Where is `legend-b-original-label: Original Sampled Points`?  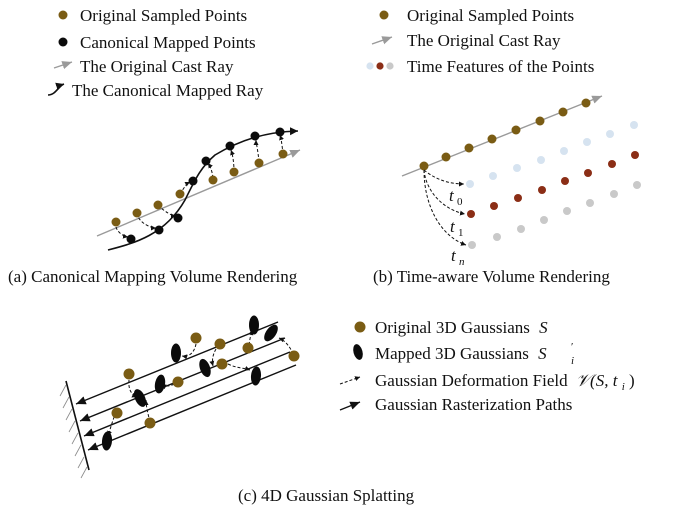 legend-b-original-label: Original Sampled Points is located at coordinates (490, 15).